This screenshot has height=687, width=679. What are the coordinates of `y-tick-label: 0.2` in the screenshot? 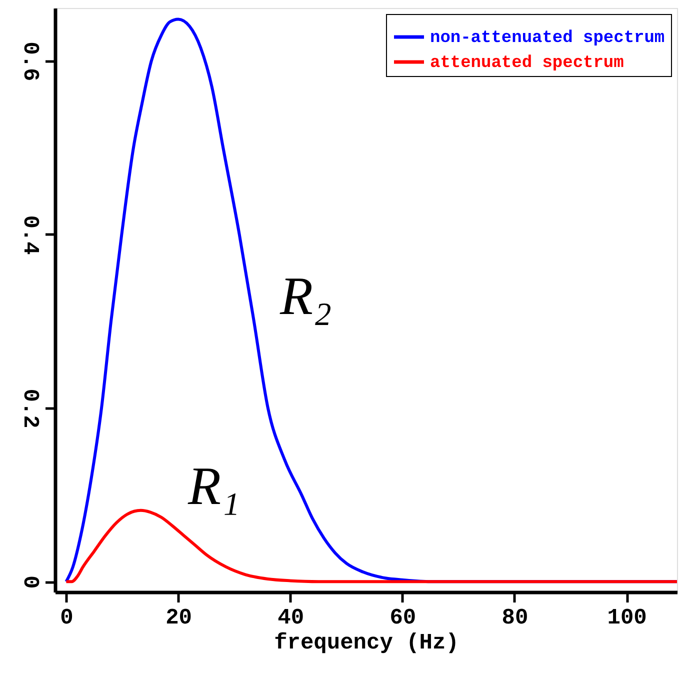 It's located at (30, 408).